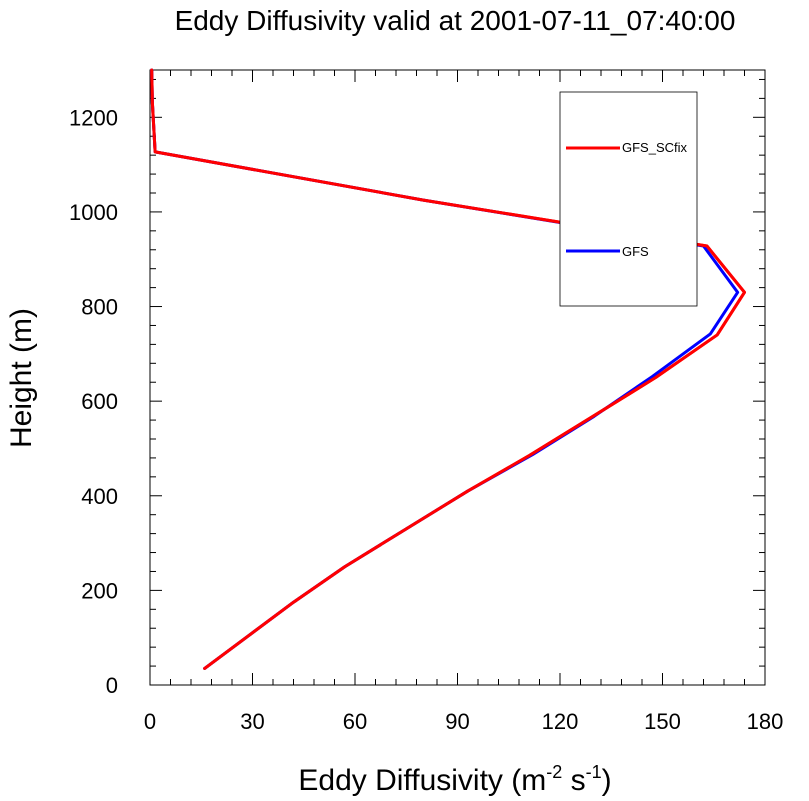 This screenshot has height=801, width=809. What do you see at coordinates (457, 721) in the screenshot?
I see `x-tick-label: 90` at bounding box center [457, 721].